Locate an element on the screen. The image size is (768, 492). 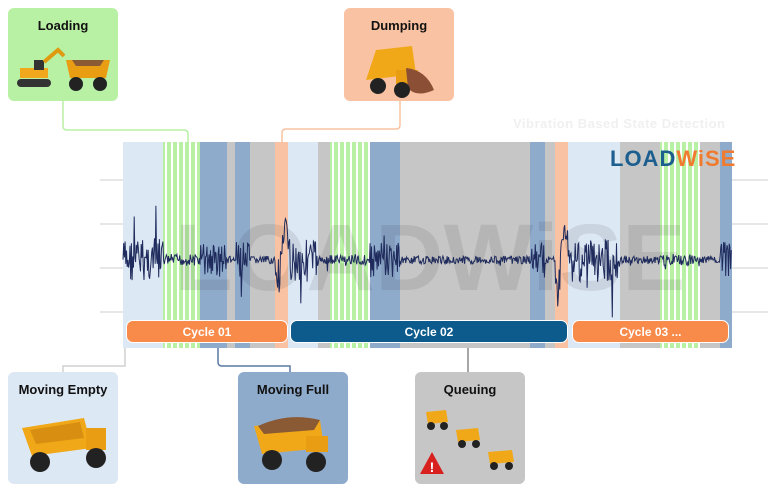
loading-card: Loading is located at coordinates (63, 54).